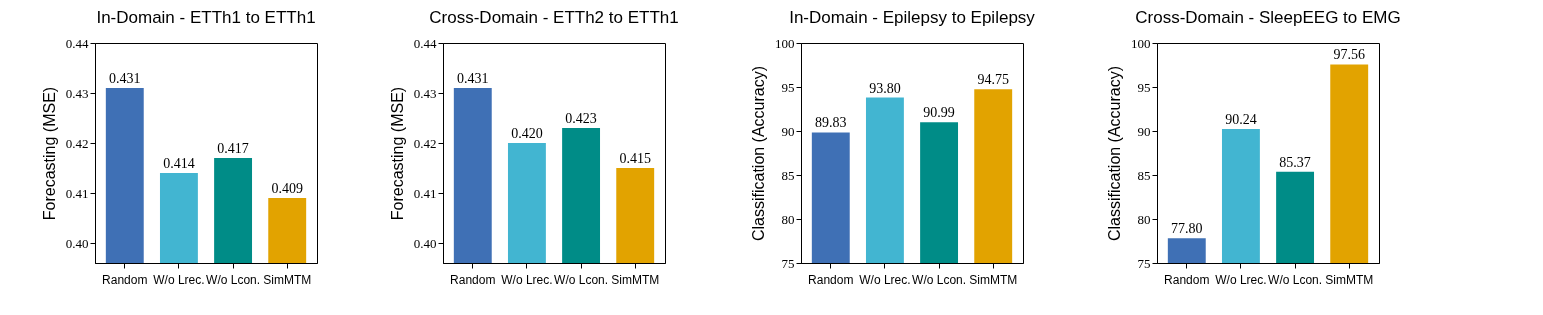  Describe the element at coordinates (635, 158) in the screenshot. I see `data-label: 0.415` at that location.